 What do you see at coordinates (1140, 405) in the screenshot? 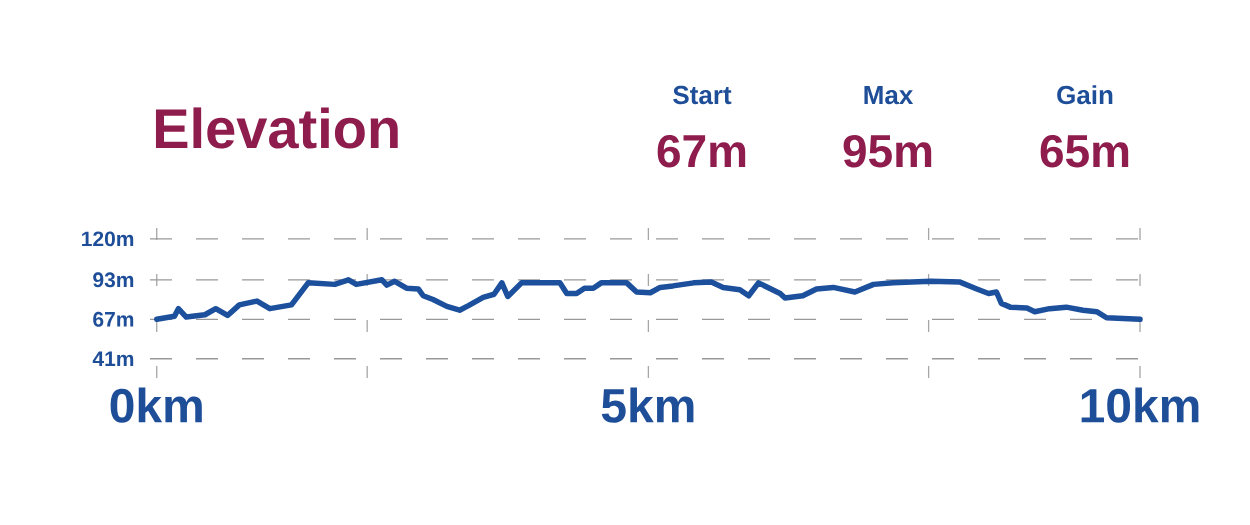
I see `x-tick-label: 10km` at bounding box center [1140, 405].